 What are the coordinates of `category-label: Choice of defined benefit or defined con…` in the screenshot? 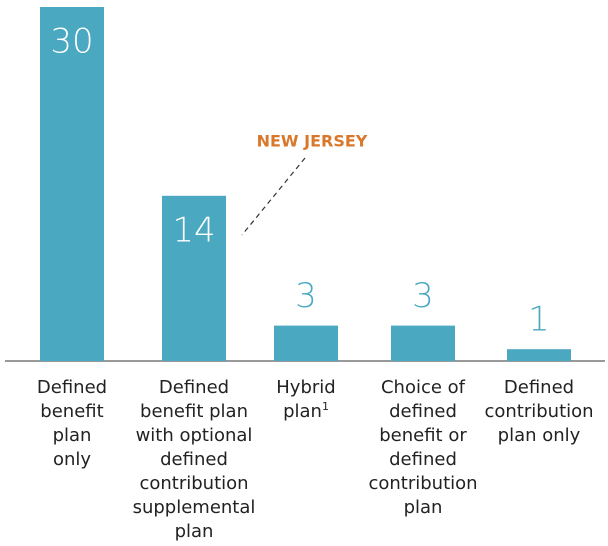 It's located at (423, 448).